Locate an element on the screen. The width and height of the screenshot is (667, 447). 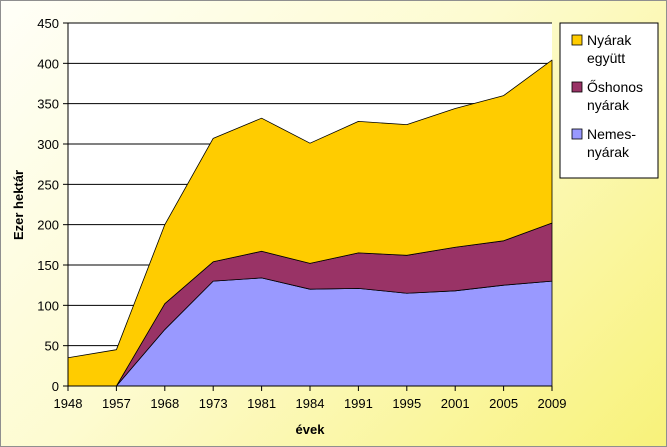
x-tick-label: 1984 is located at coordinates (310, 403).